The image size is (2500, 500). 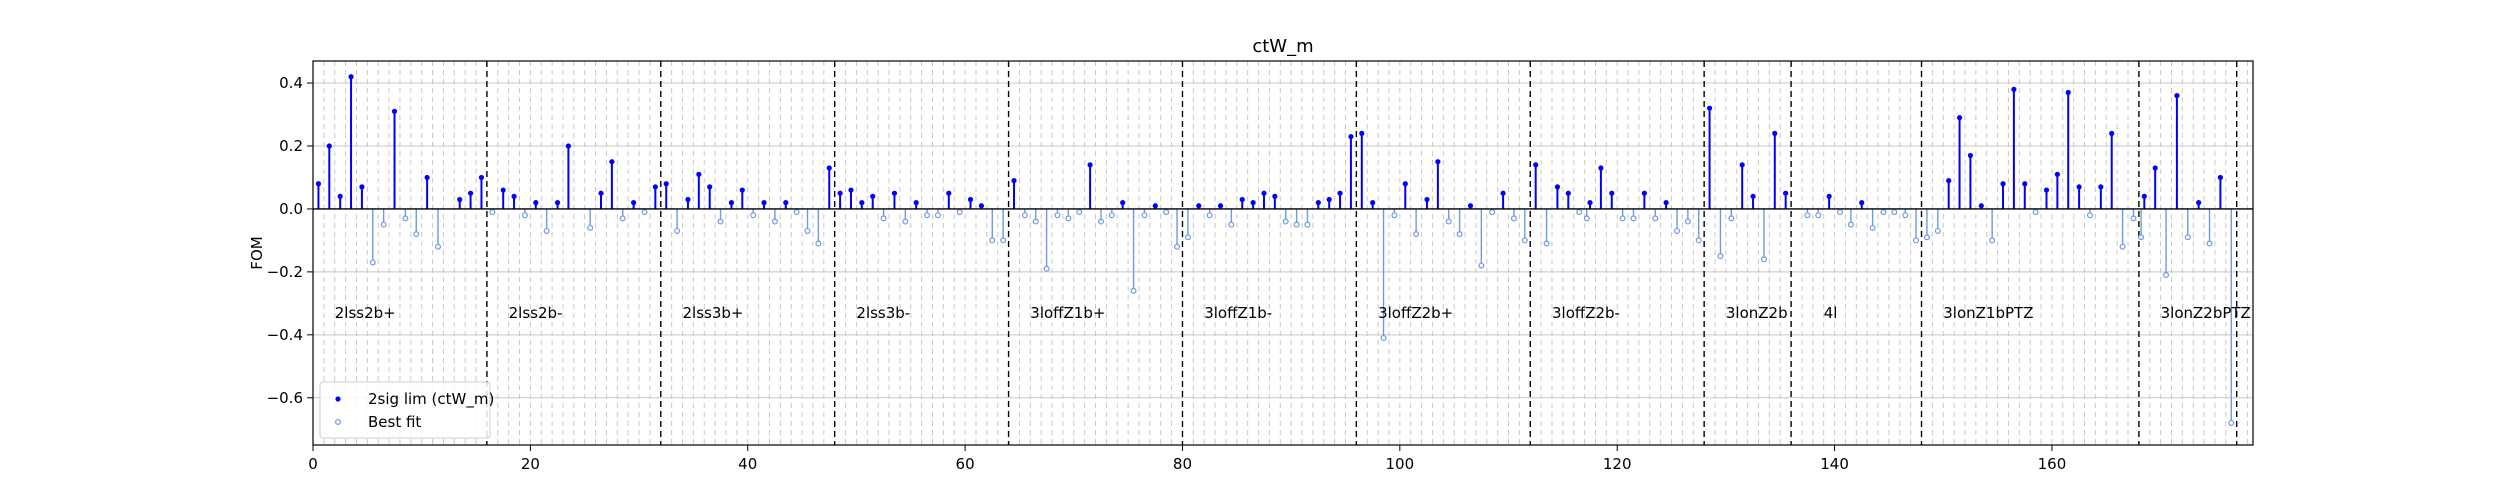 What do you see at coordinates (1586, 313) in the screenshot?
I see `region-label: 3loffZ2b-` at bounding box center [1586, 313].